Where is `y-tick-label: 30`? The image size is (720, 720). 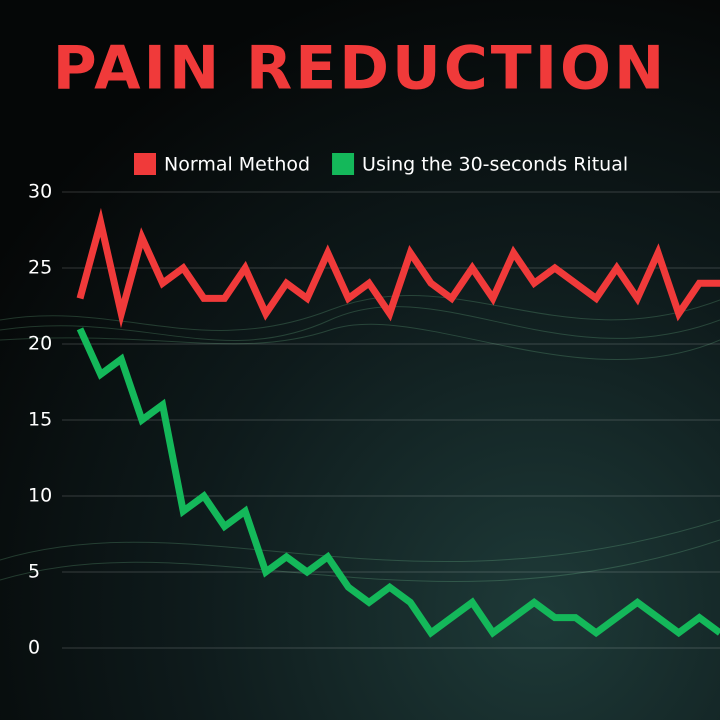
y-tick-label: 30 is located at coordinates (40, 192).